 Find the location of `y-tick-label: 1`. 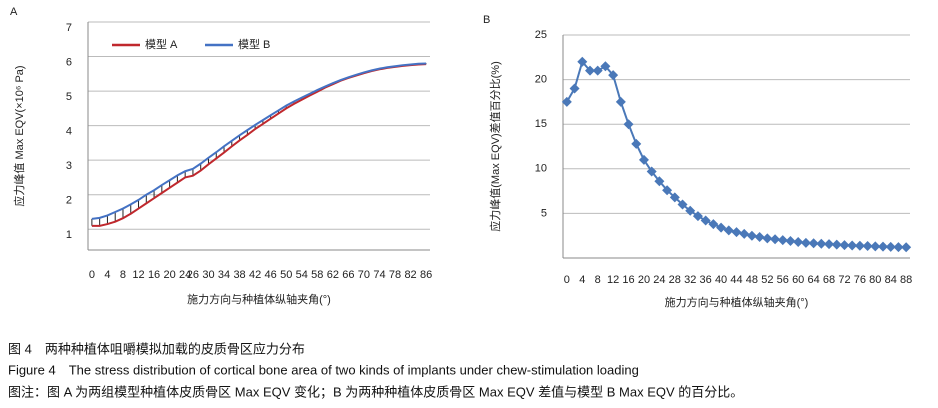

y-tick-label: 1 is located at coordinates (69, 235).